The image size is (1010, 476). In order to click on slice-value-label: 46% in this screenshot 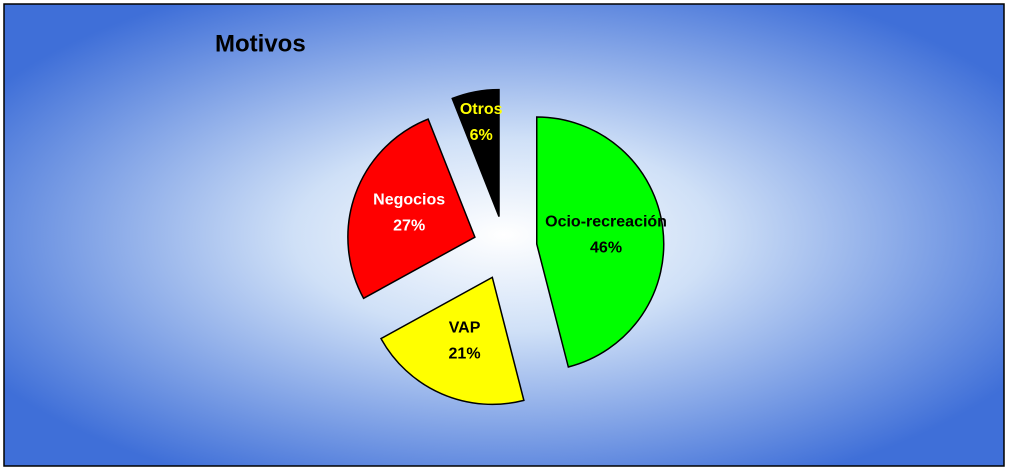, I will do `click(606, 247)`.